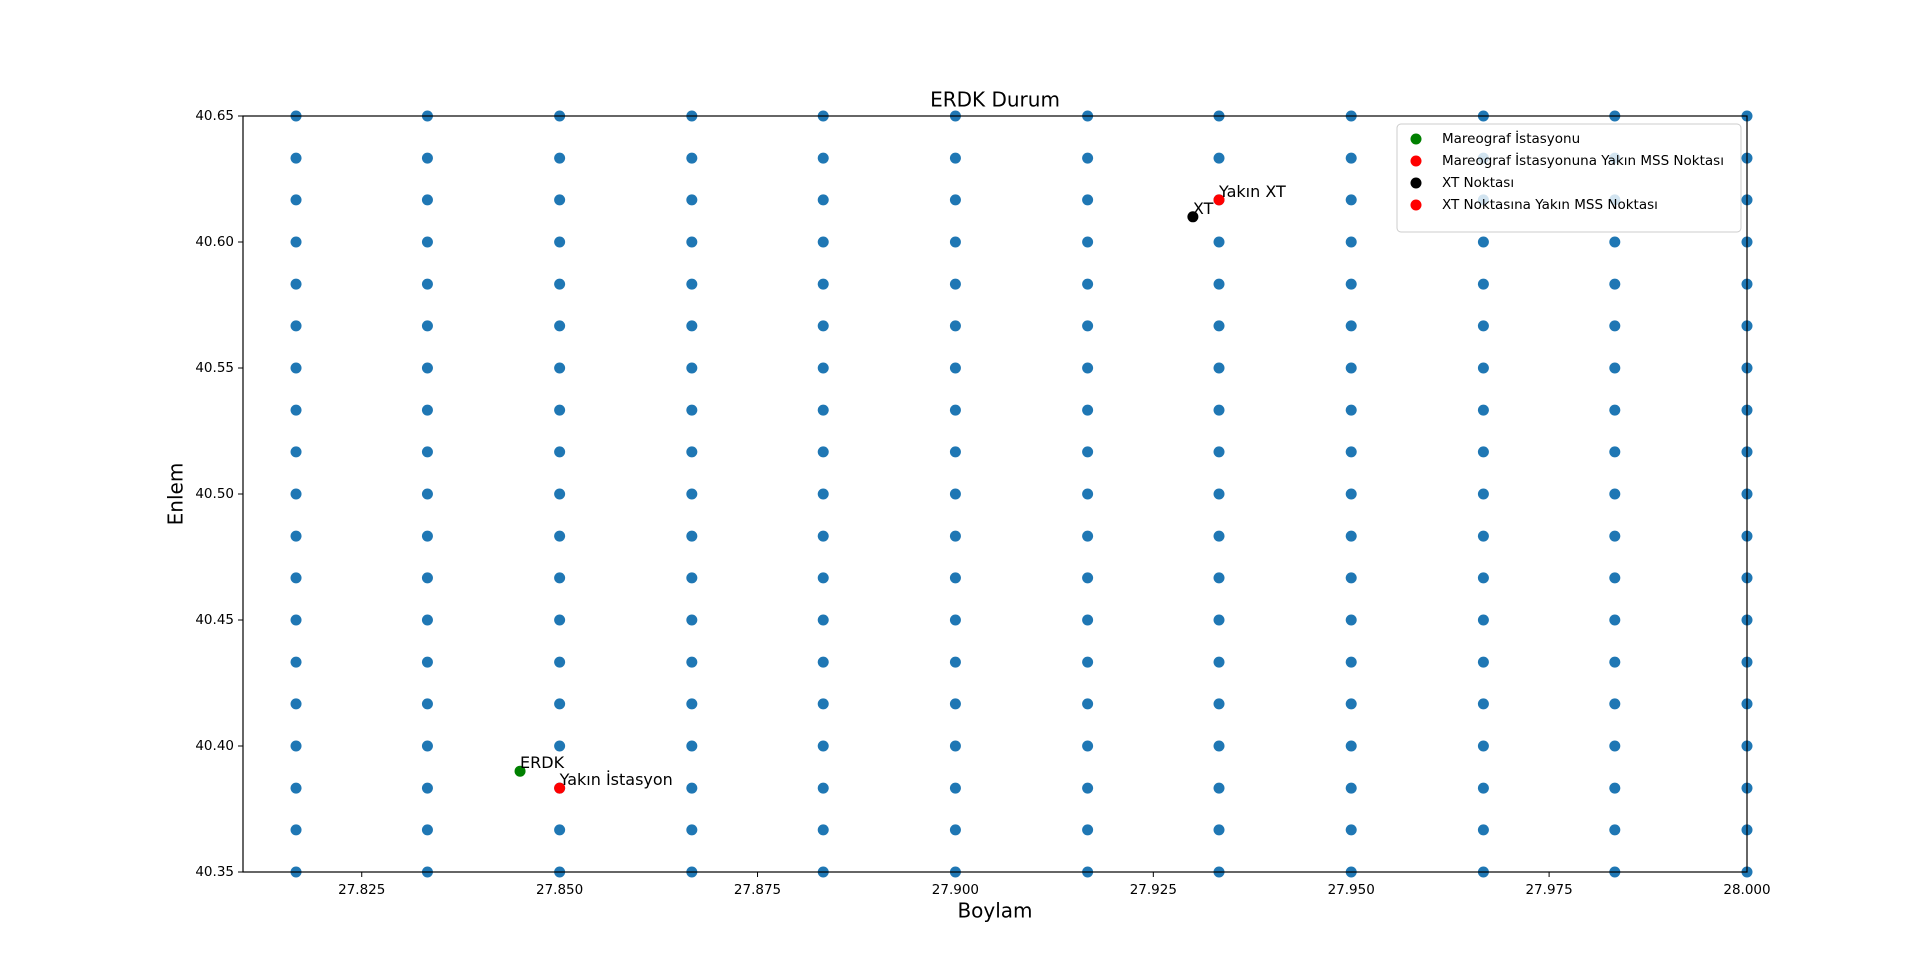 The image size is (1920, 969). Describe the element at coordinates (214, 746) in the screenshot. I see `y-tick-label: 40.40` at that location.